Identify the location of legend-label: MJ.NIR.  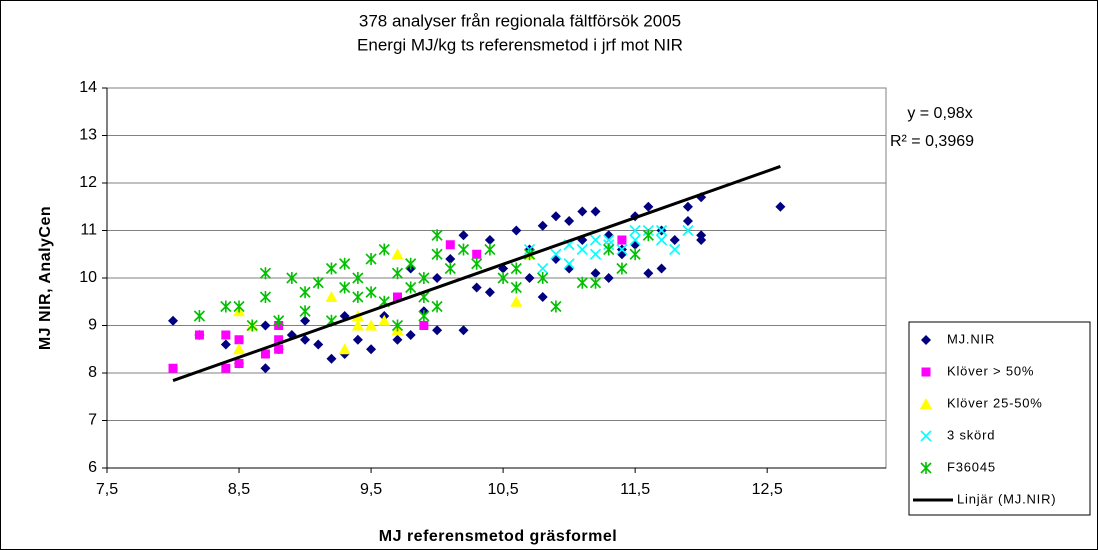
(971, 338).